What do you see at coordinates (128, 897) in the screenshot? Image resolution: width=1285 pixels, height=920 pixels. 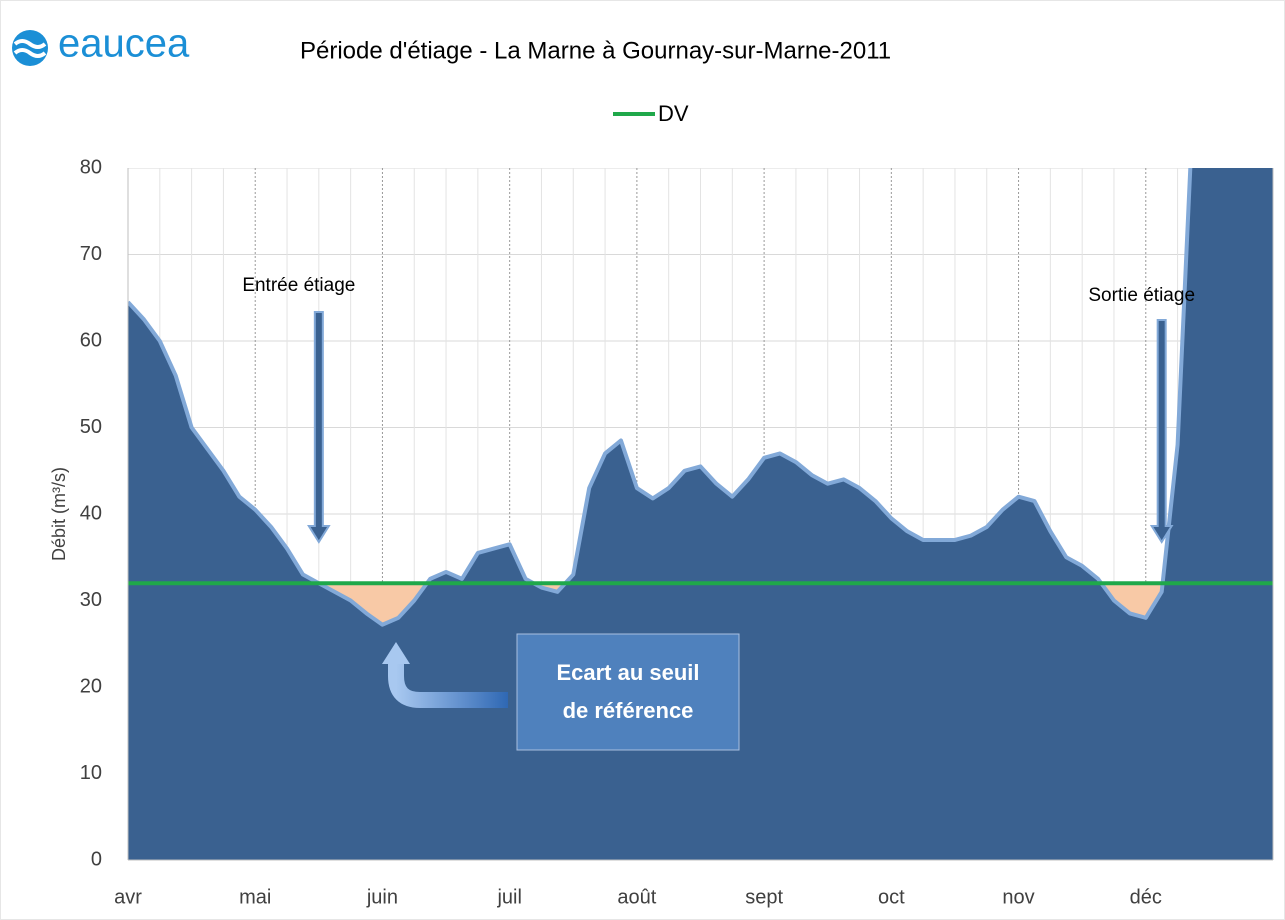 I see `x-tick-label: avr` at bounding box center [128, 897].